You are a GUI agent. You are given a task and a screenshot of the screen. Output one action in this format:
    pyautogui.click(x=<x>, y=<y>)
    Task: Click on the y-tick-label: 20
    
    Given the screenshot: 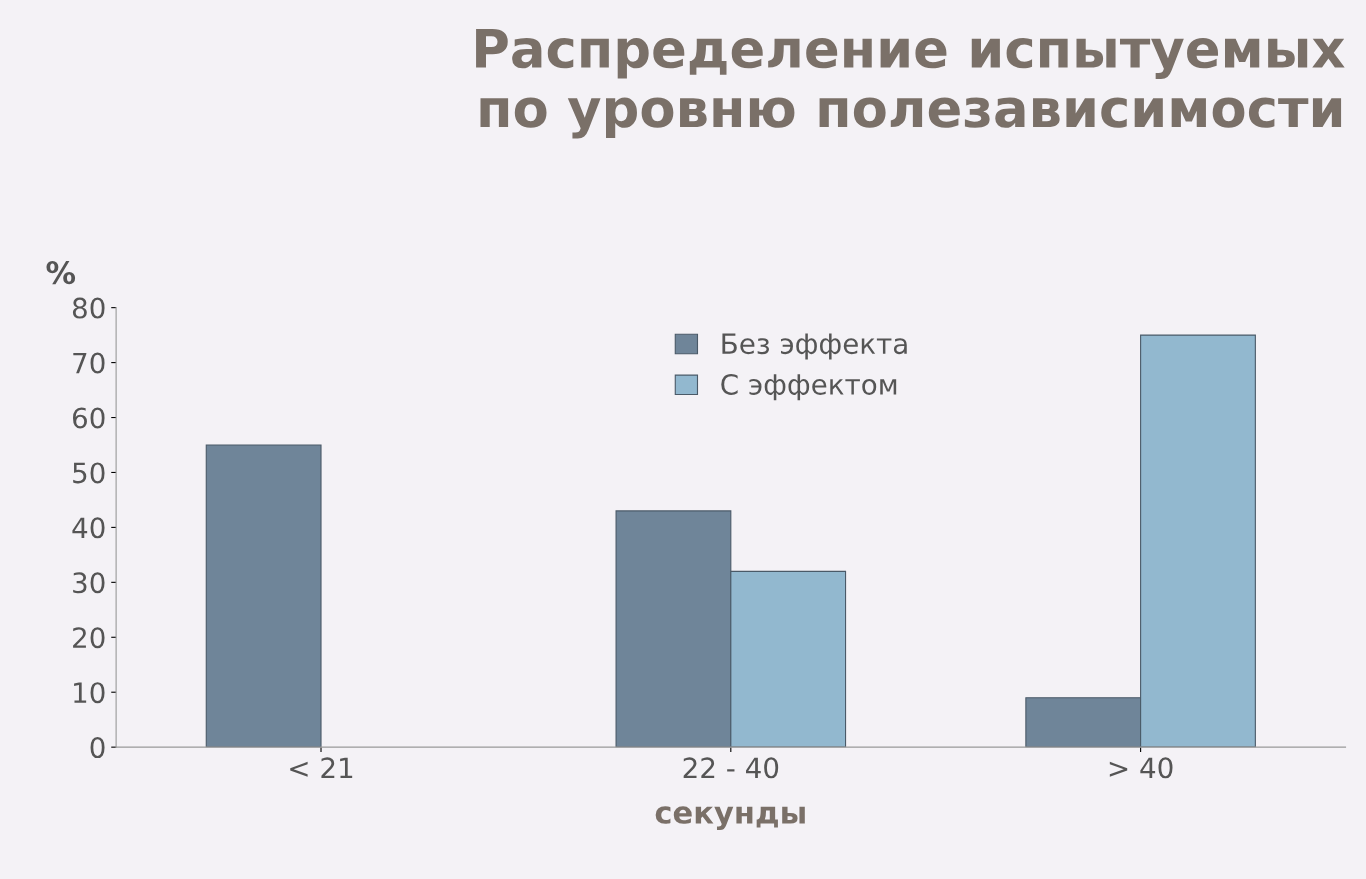 What is the action you would take?
    pyautogui.click(x=89, y=638)
    